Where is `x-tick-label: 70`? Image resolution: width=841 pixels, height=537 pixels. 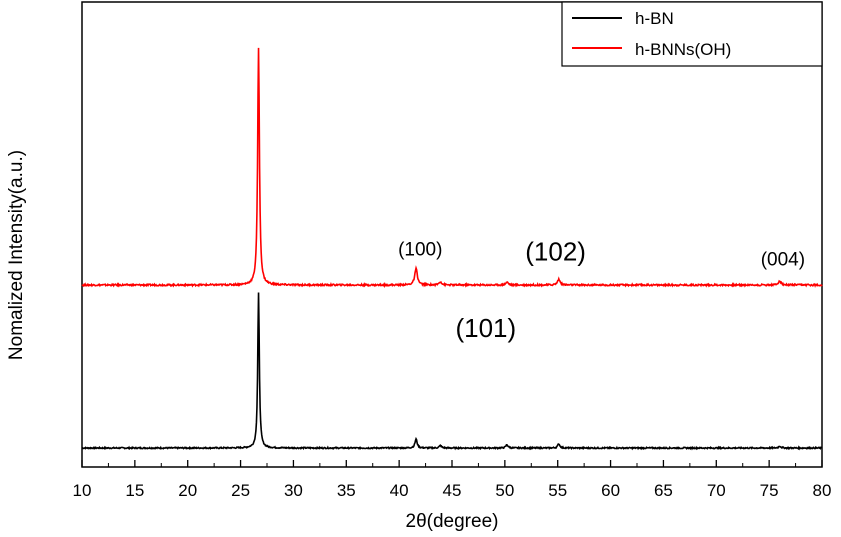
x-tick-label: 70 is located at coordinates (716, 490).